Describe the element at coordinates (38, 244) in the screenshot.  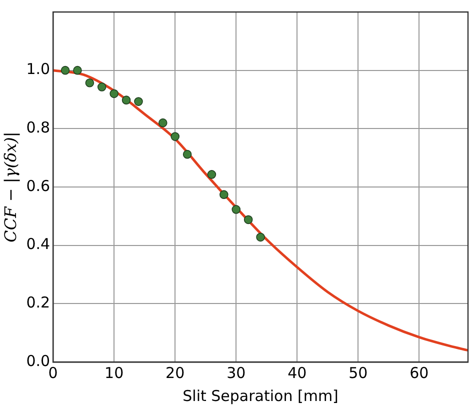
I see `y-tick-label: 0.4` at that location.